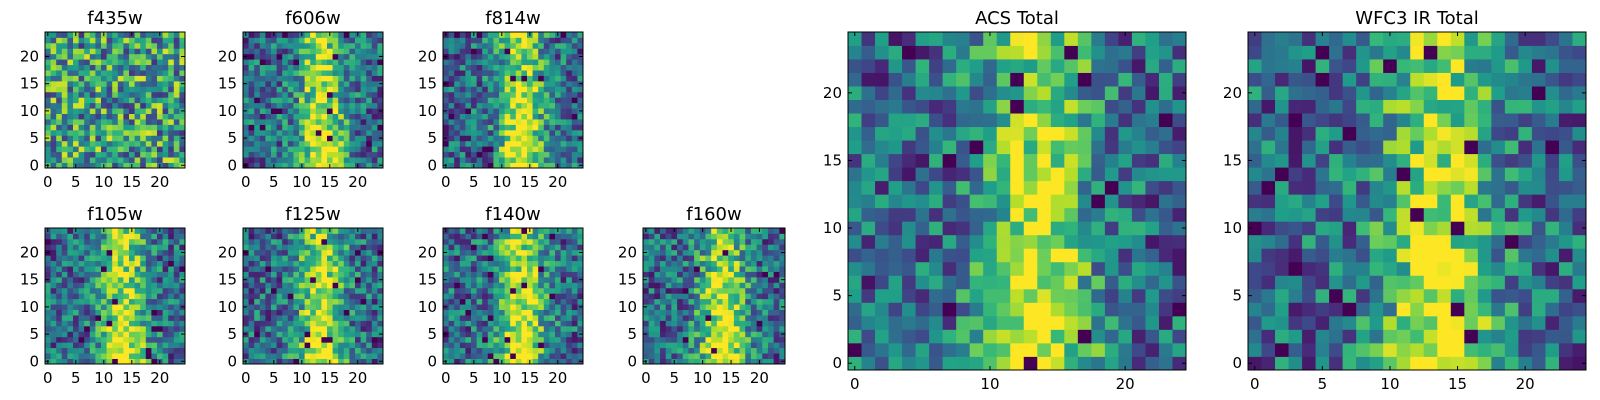 Image resolution: width=1600 pixels, height=400 pixels. Describe the element at coordinates (34, 138) in the screenshot. I see `y-tick-label: 5` at that location.